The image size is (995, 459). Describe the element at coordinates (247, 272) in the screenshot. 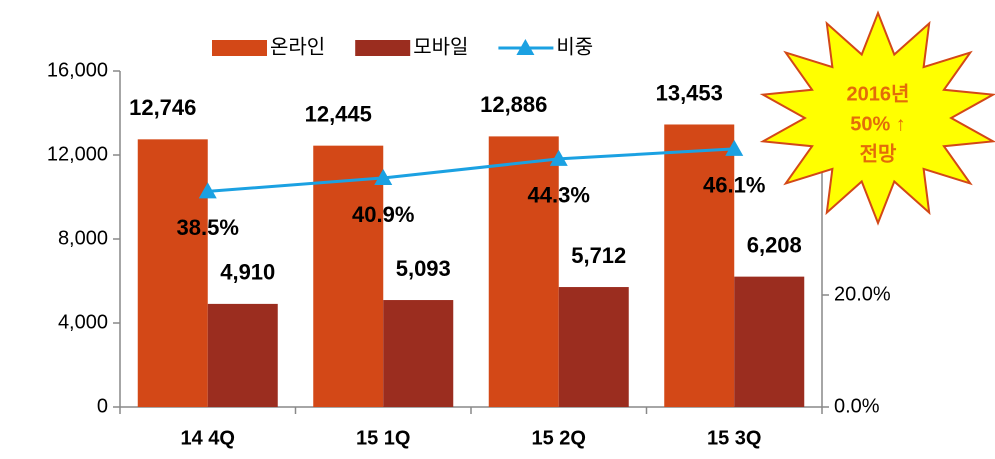

I see `value-label: 4,910` at that location.